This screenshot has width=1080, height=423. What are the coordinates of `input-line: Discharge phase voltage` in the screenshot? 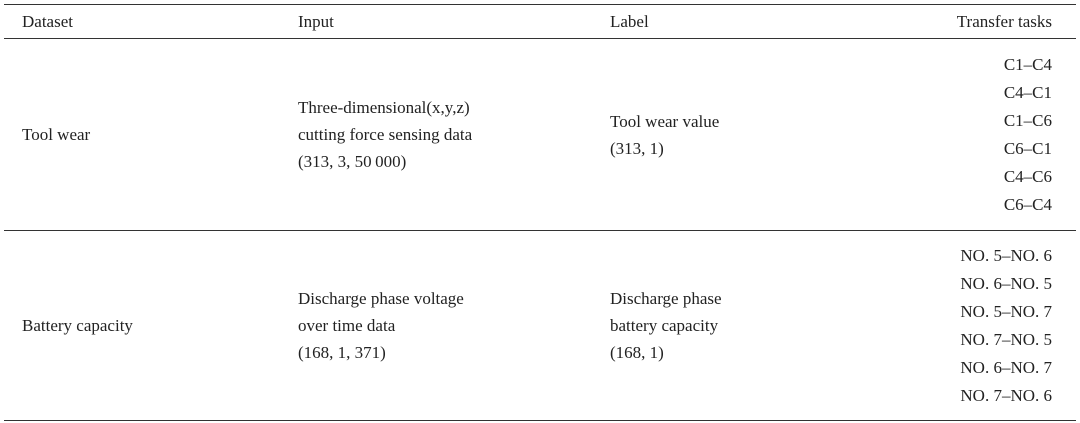 It's located at (381, 298).